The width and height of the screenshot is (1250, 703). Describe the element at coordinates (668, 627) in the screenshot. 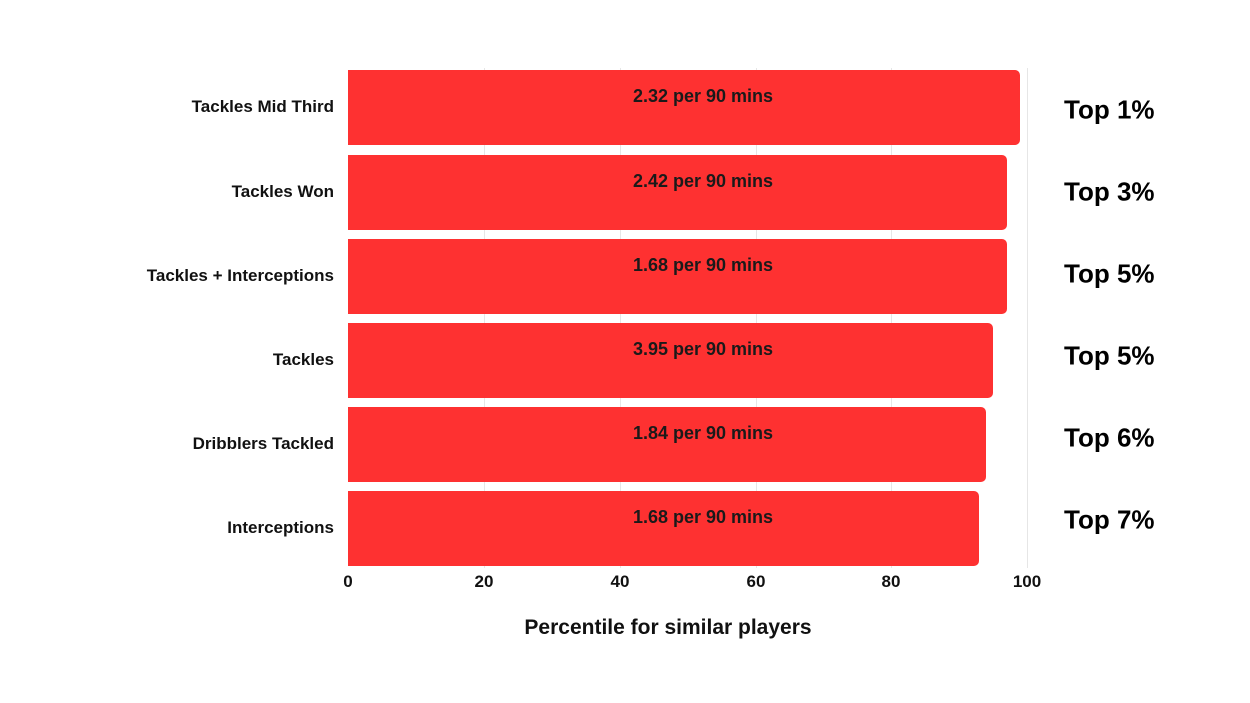

I see `x-axis-label: Percentile for similar players` at that location.